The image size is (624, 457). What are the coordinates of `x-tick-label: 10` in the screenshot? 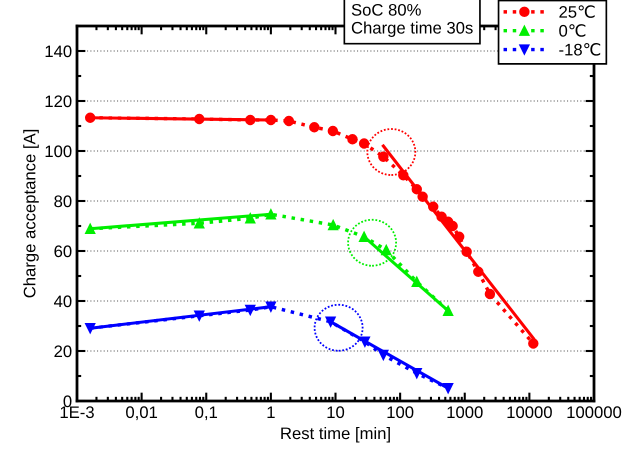 It's located at (336, 412).